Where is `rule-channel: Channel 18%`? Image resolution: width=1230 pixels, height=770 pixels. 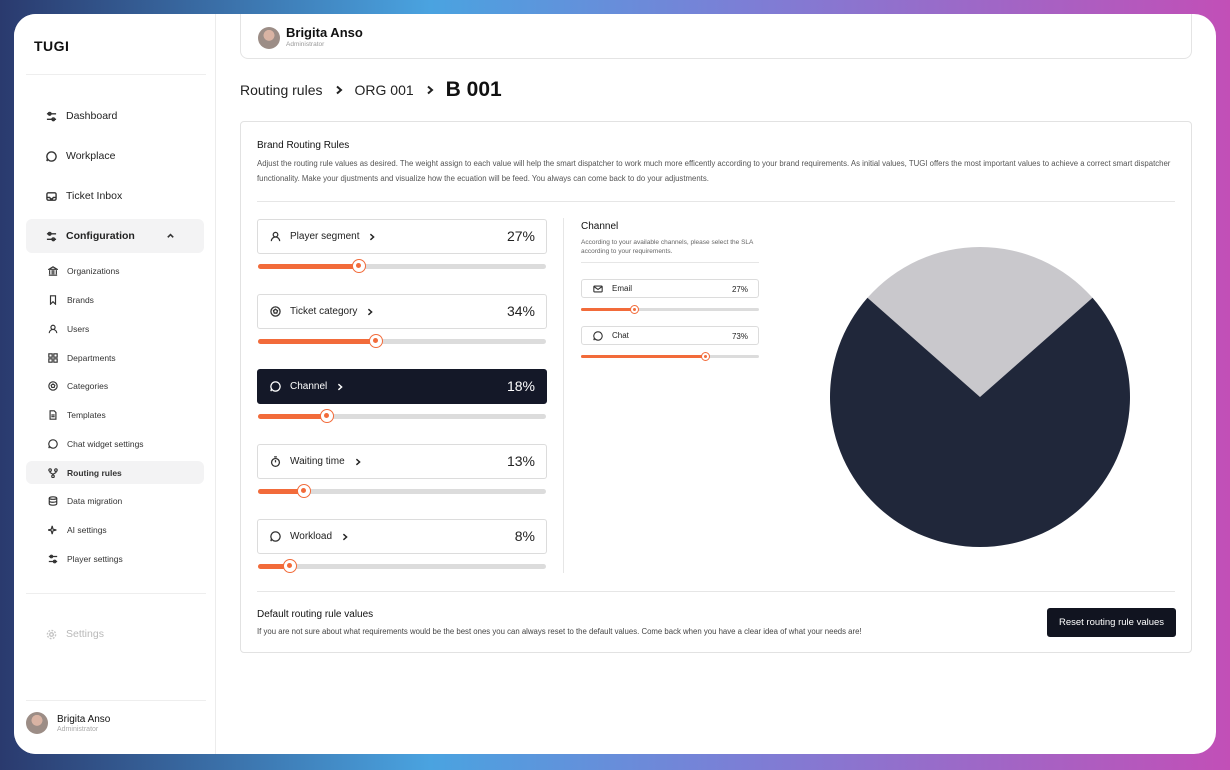
rule-channel: Channel 18% is located at coordinates (402, 386).